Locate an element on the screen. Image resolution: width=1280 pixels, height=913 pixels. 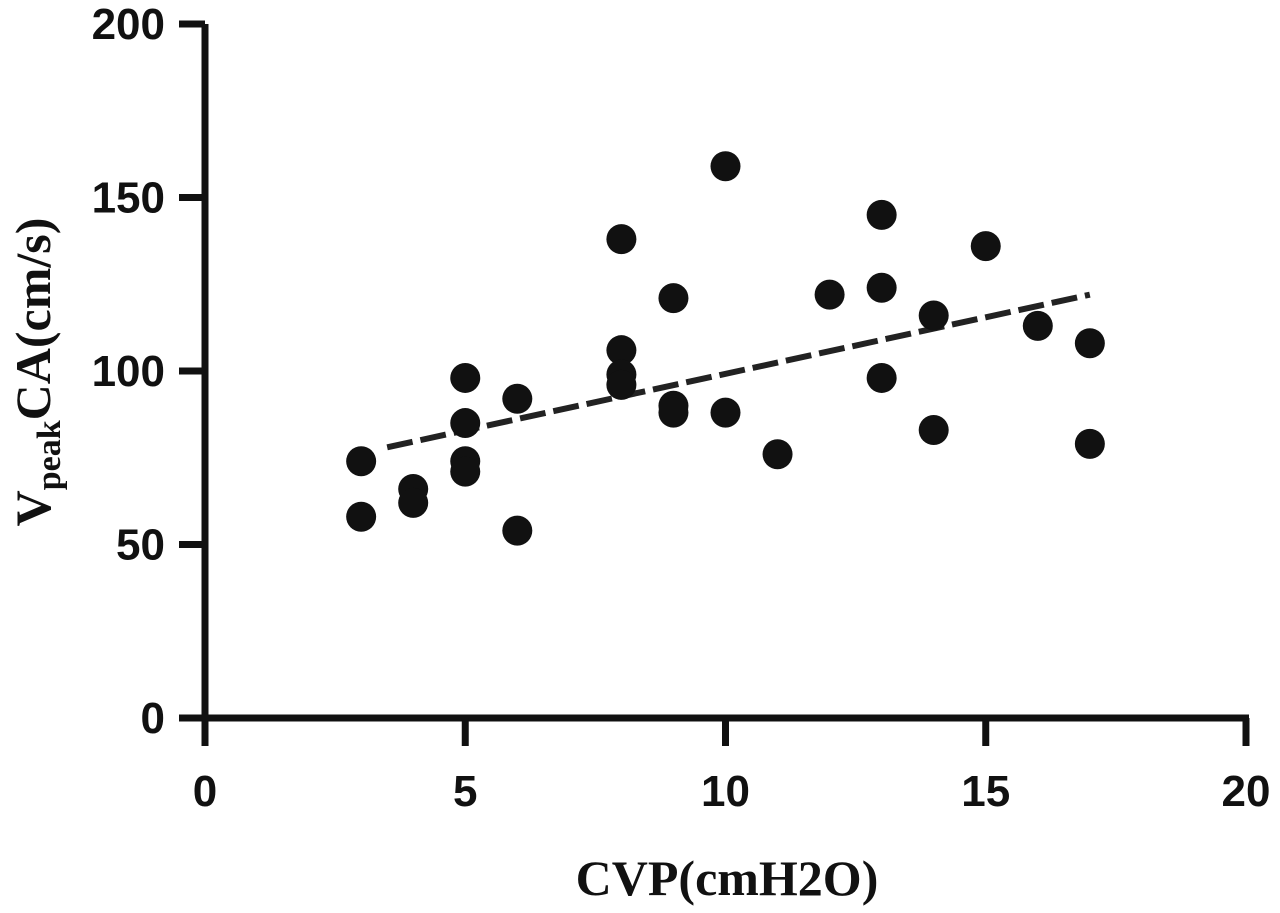
y-tick-label: 100 is located at coordinates (128, 371).